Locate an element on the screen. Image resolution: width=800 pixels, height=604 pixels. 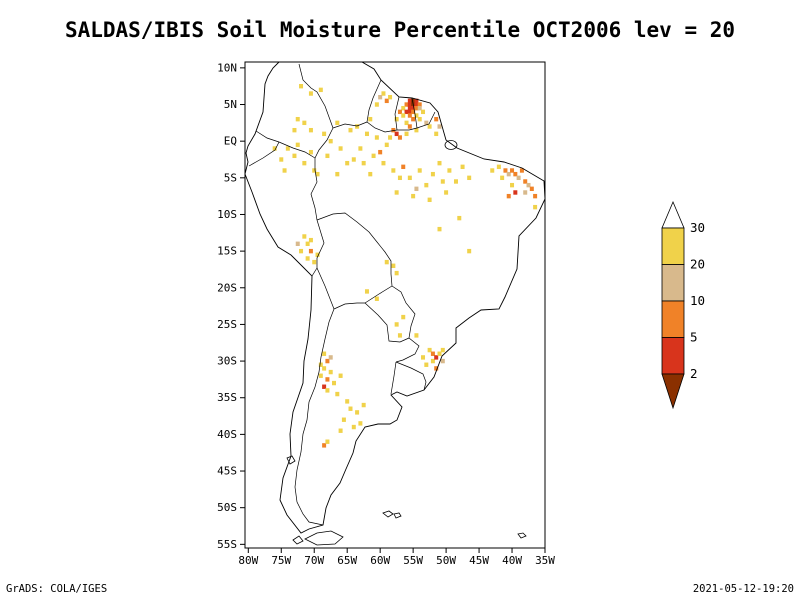
lat-tick-label: 30S is located at coordinates (227, 361).